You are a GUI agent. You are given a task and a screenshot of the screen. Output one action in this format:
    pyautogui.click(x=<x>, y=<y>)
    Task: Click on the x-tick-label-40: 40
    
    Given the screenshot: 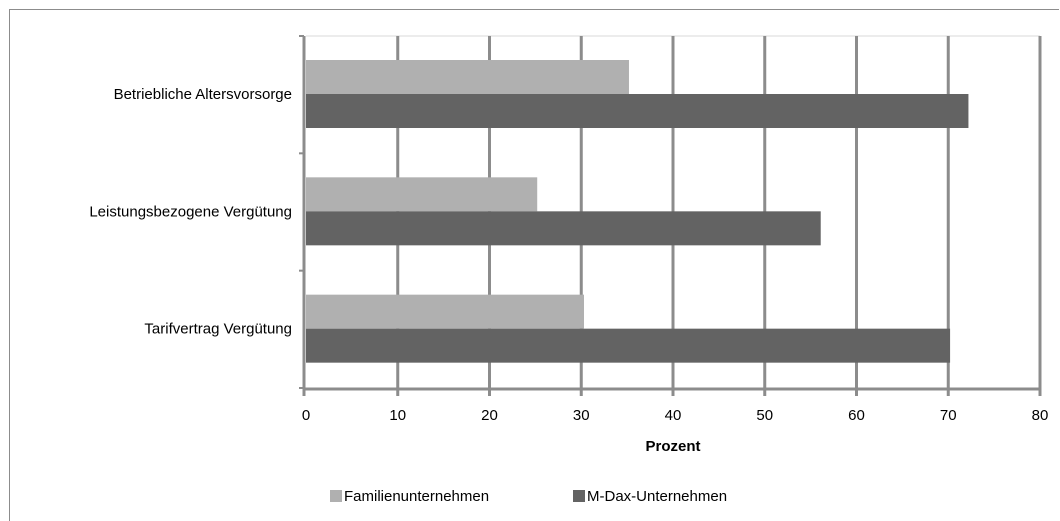 What is the action you would take?
    pyautogui.click(x=673, y=415)
    